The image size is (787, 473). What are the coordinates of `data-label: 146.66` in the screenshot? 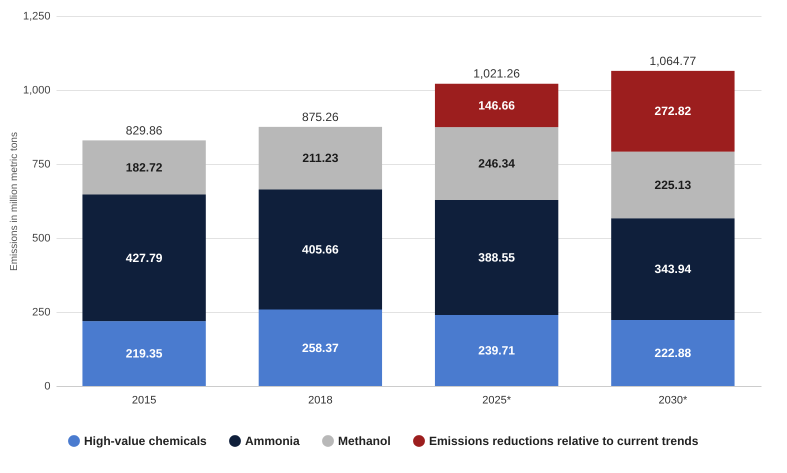 It's located at (497, 105).